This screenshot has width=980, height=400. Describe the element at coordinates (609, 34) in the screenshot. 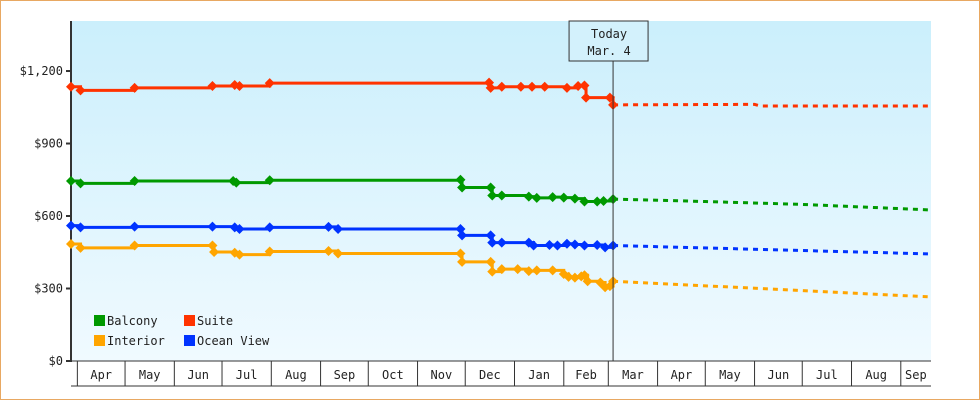

I see `today-label: Today` at that location.